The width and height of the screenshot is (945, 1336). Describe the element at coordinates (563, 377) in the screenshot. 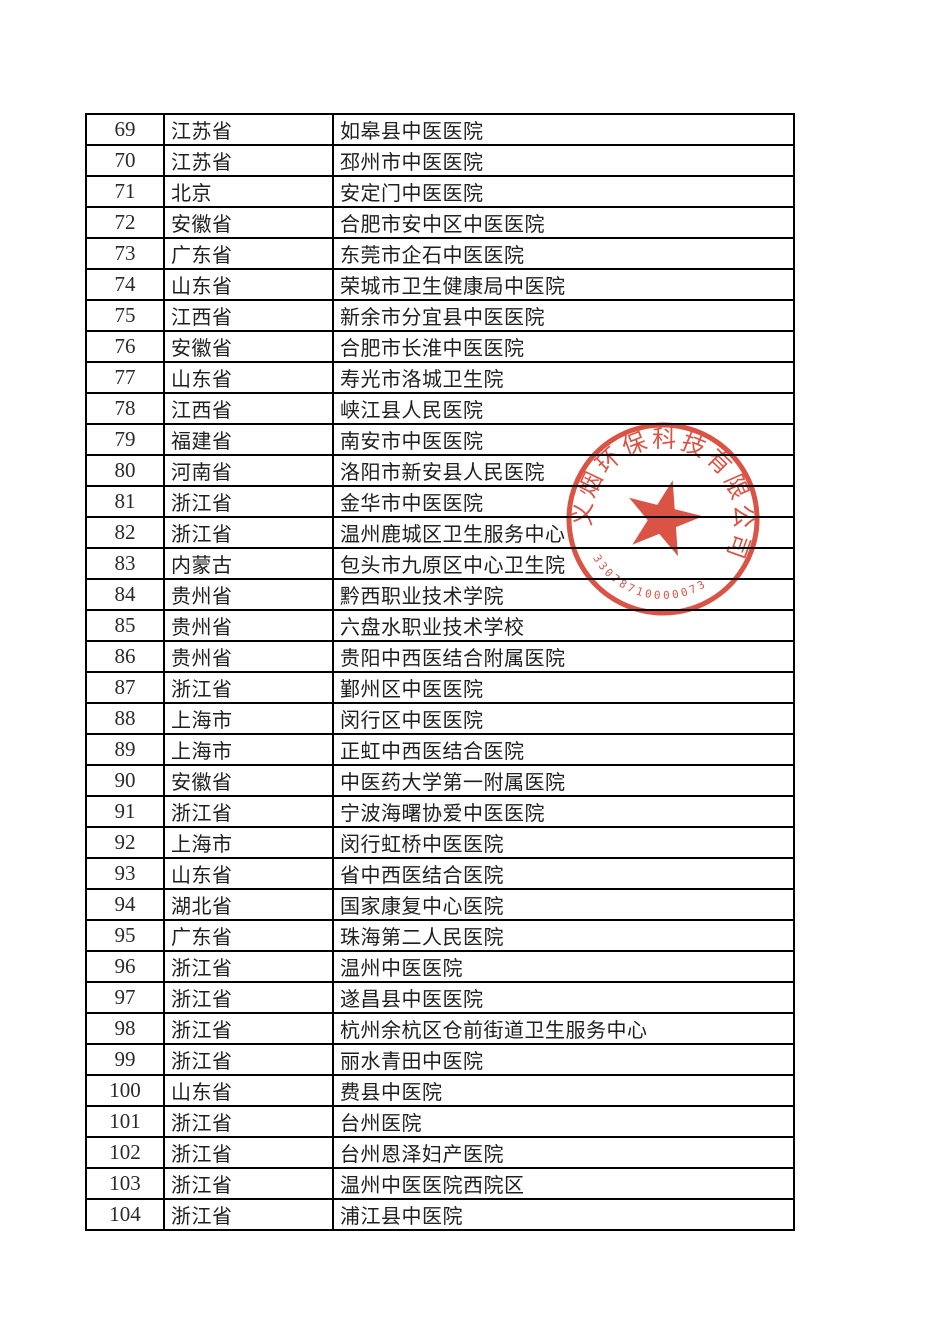

I see `row-institution-name: 寿光市洛城卫生院` at that location.